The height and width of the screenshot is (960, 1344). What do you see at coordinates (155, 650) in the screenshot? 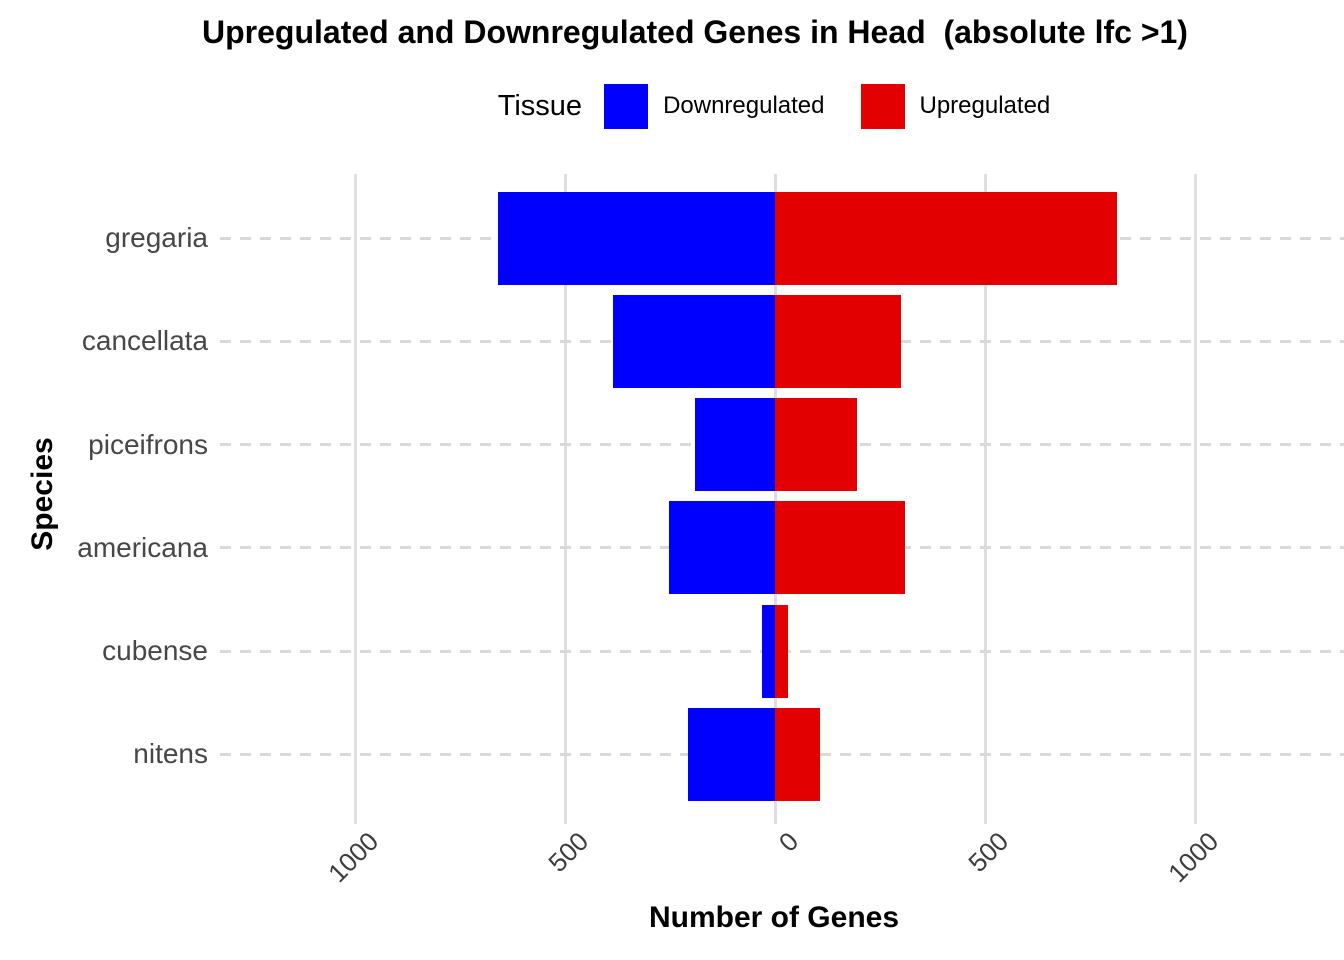
I see `y-tick-label-cubense: cubense` at bounding box center [155, 650].